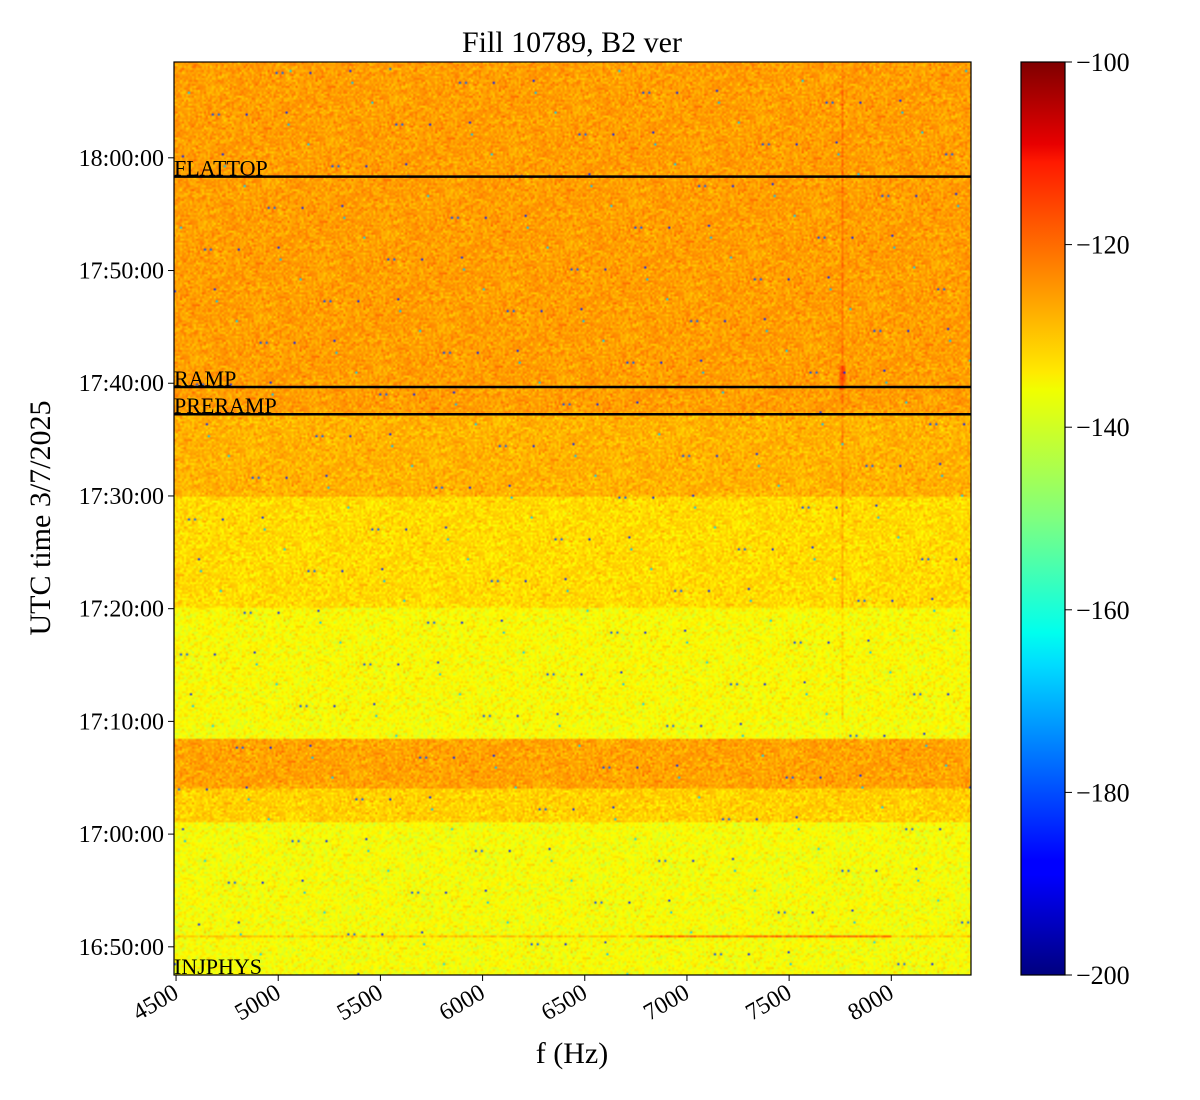 This screenshot has height=1100, width=1200. I want to click on y-tick-label: 17:50:00, so click(121, 272).